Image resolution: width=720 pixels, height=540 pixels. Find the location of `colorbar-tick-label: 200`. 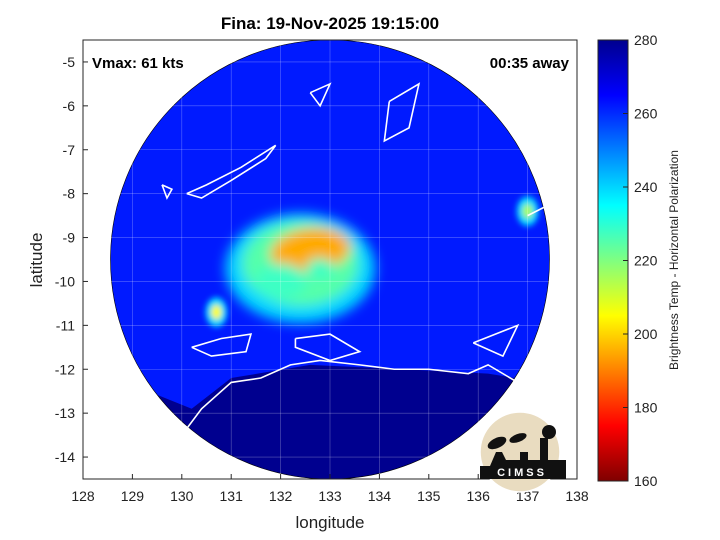

colorbar-tick-label: 200 is located at coordinates (646, 334).